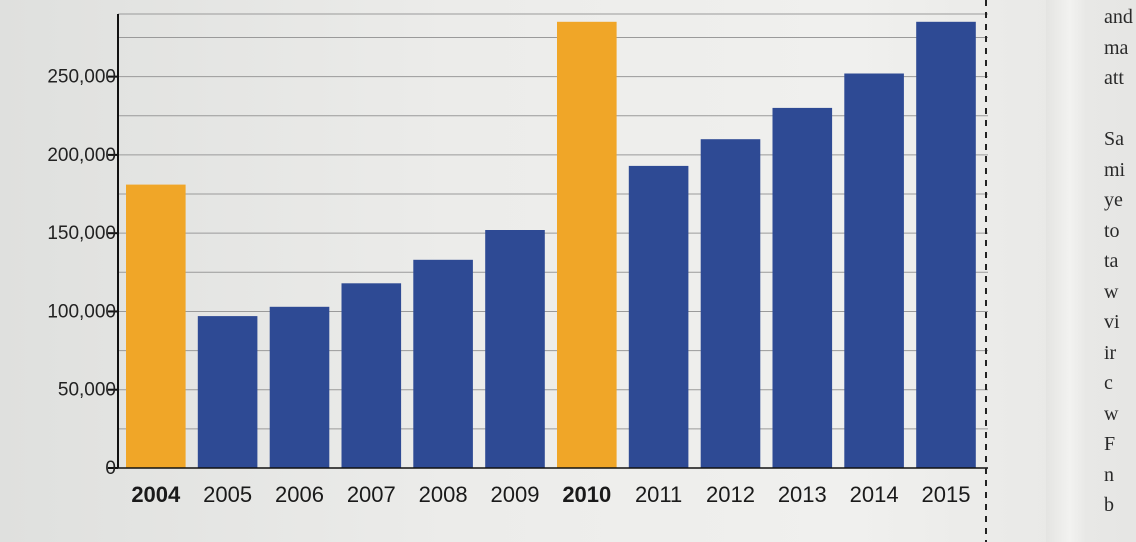 This screenshot has height=542, width=1136. What do you see at coordinates (874, 494) in the screenshot?
I see `x-tick-label-2014: 2014` at bounding box center [874, 494].